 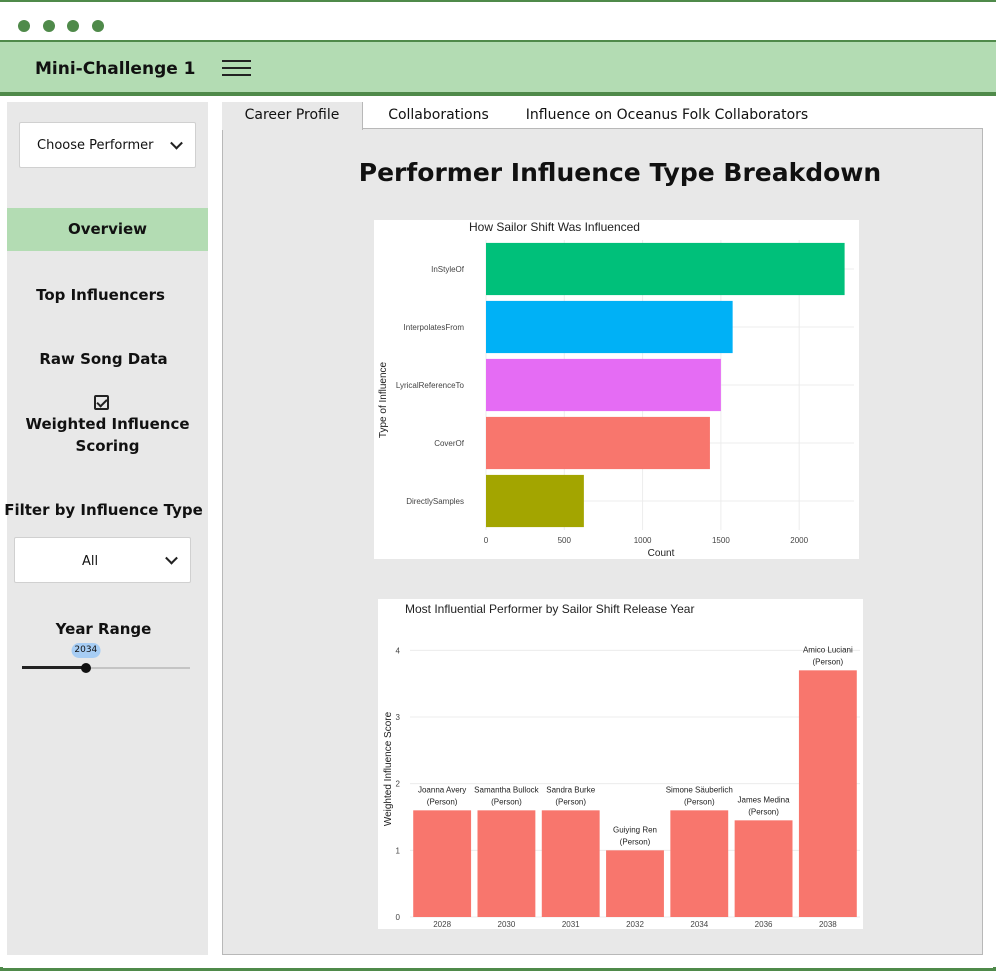 What do you see at coordinates (699, 789) in the screenshot?
I see `data-label-name: Simone Säuberlich` at bounding box center [699, 789].